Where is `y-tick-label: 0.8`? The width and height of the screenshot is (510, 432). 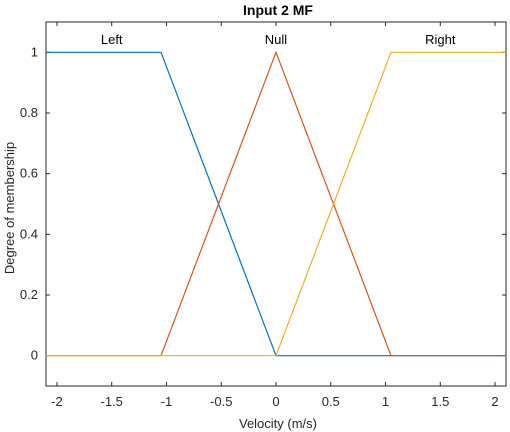 y-tick-label: 0.8 is located at coordinates (29, 112).